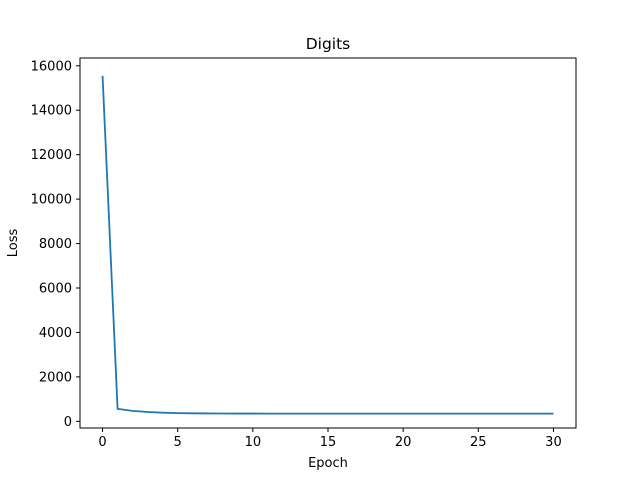  Describe the element at coordinates (55, 377) in the screenshot. I see `y-tick-label: 2000` at that location.